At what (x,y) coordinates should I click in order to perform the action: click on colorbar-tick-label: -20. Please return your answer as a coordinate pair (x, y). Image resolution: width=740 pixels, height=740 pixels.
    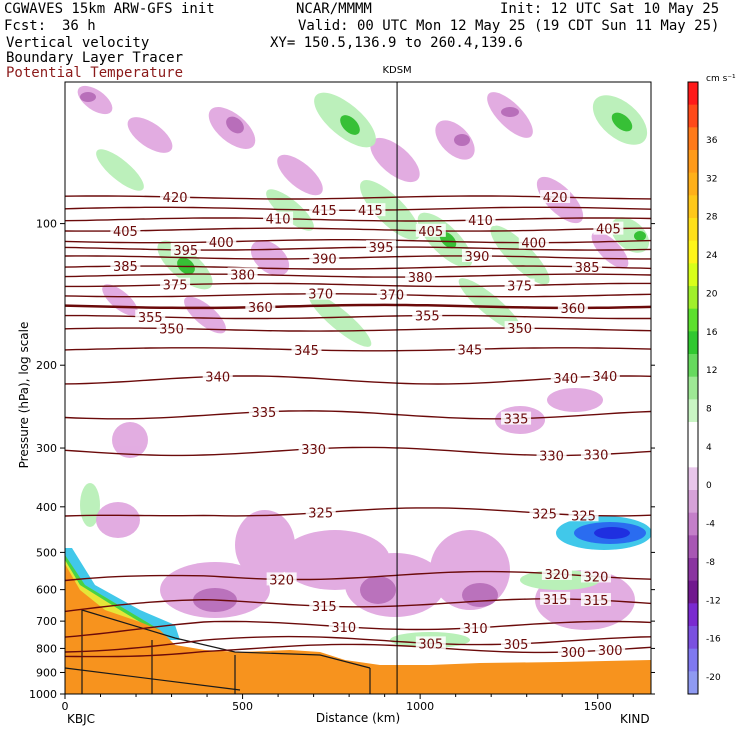
    Looking at the image, I should click on (713, 678).